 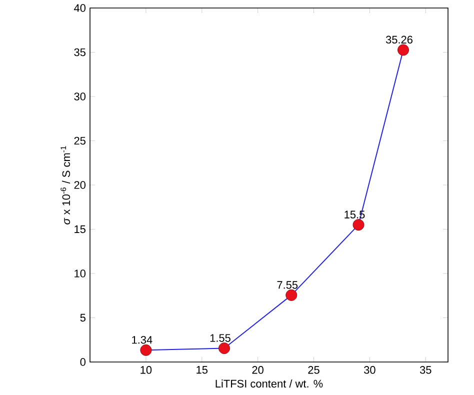 What do you see at coordinates (80, 274) in the screenshot?
I see `y-tick-label: 10` at bounding box center [80, 274].